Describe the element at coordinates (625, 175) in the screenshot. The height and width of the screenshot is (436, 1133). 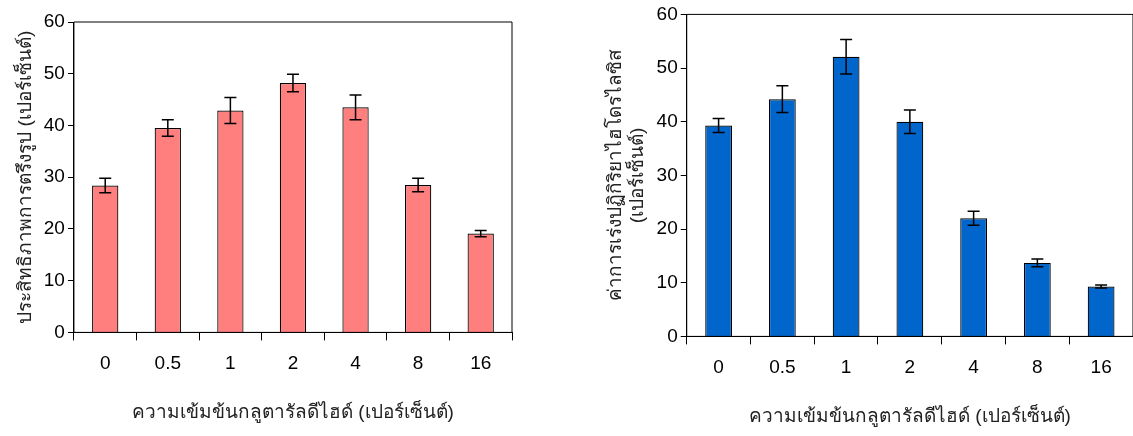
I see `y-axis-title: ค่าการเร่งปฏิกิริยาไฮโดรไลซิส (เปอร์เซ็นต์)` at that location.